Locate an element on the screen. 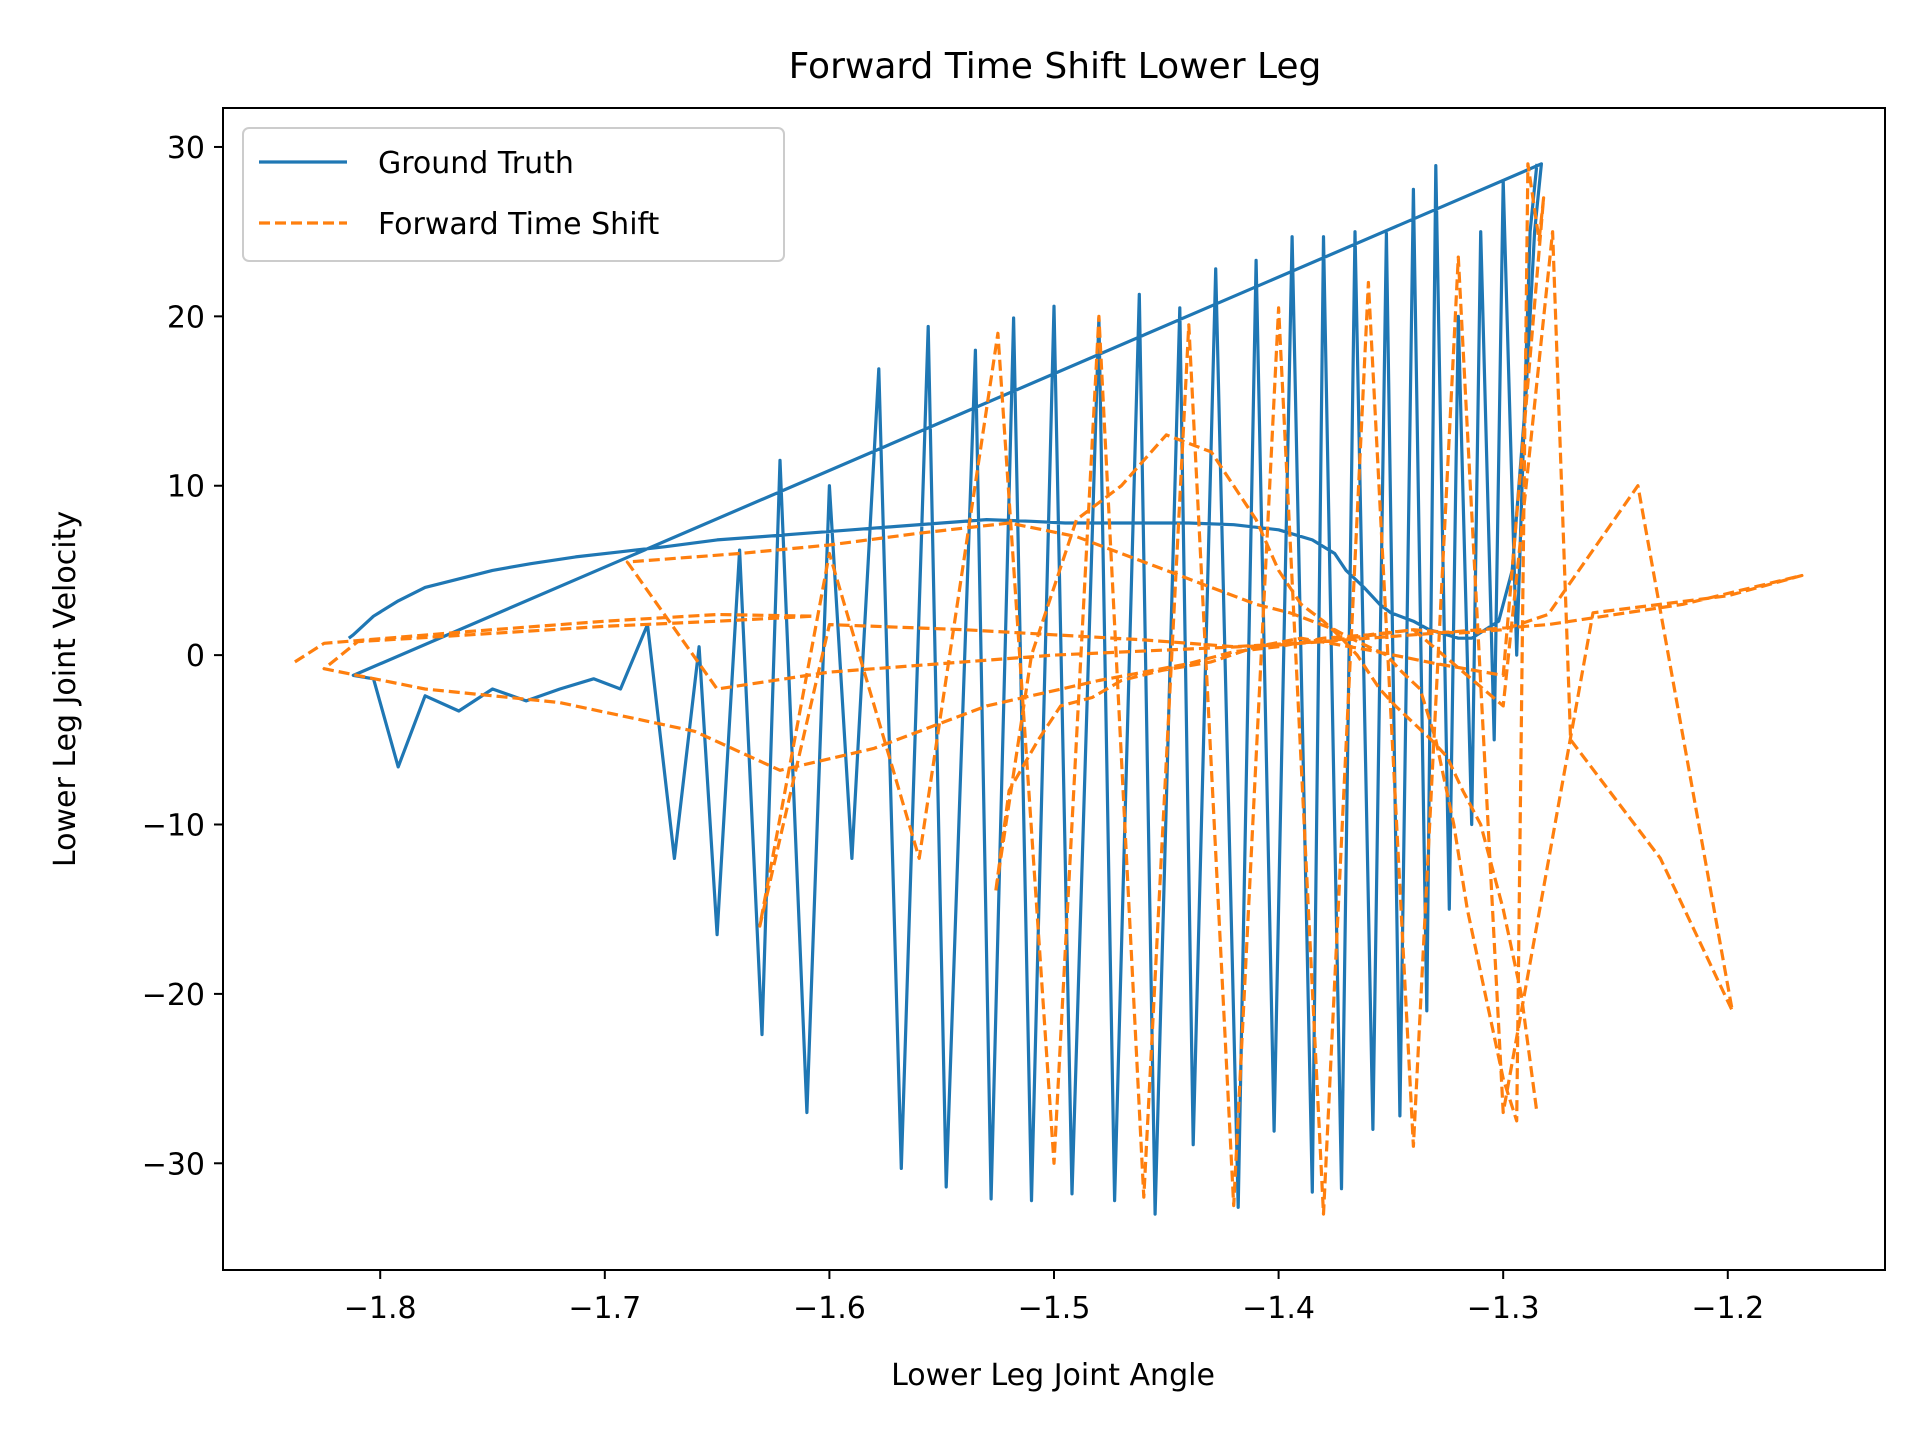 Image resolution: width=1920 pixels, height=1440 pixels. x-tick-label: −1.6 is located at coordinates (829, 1308).